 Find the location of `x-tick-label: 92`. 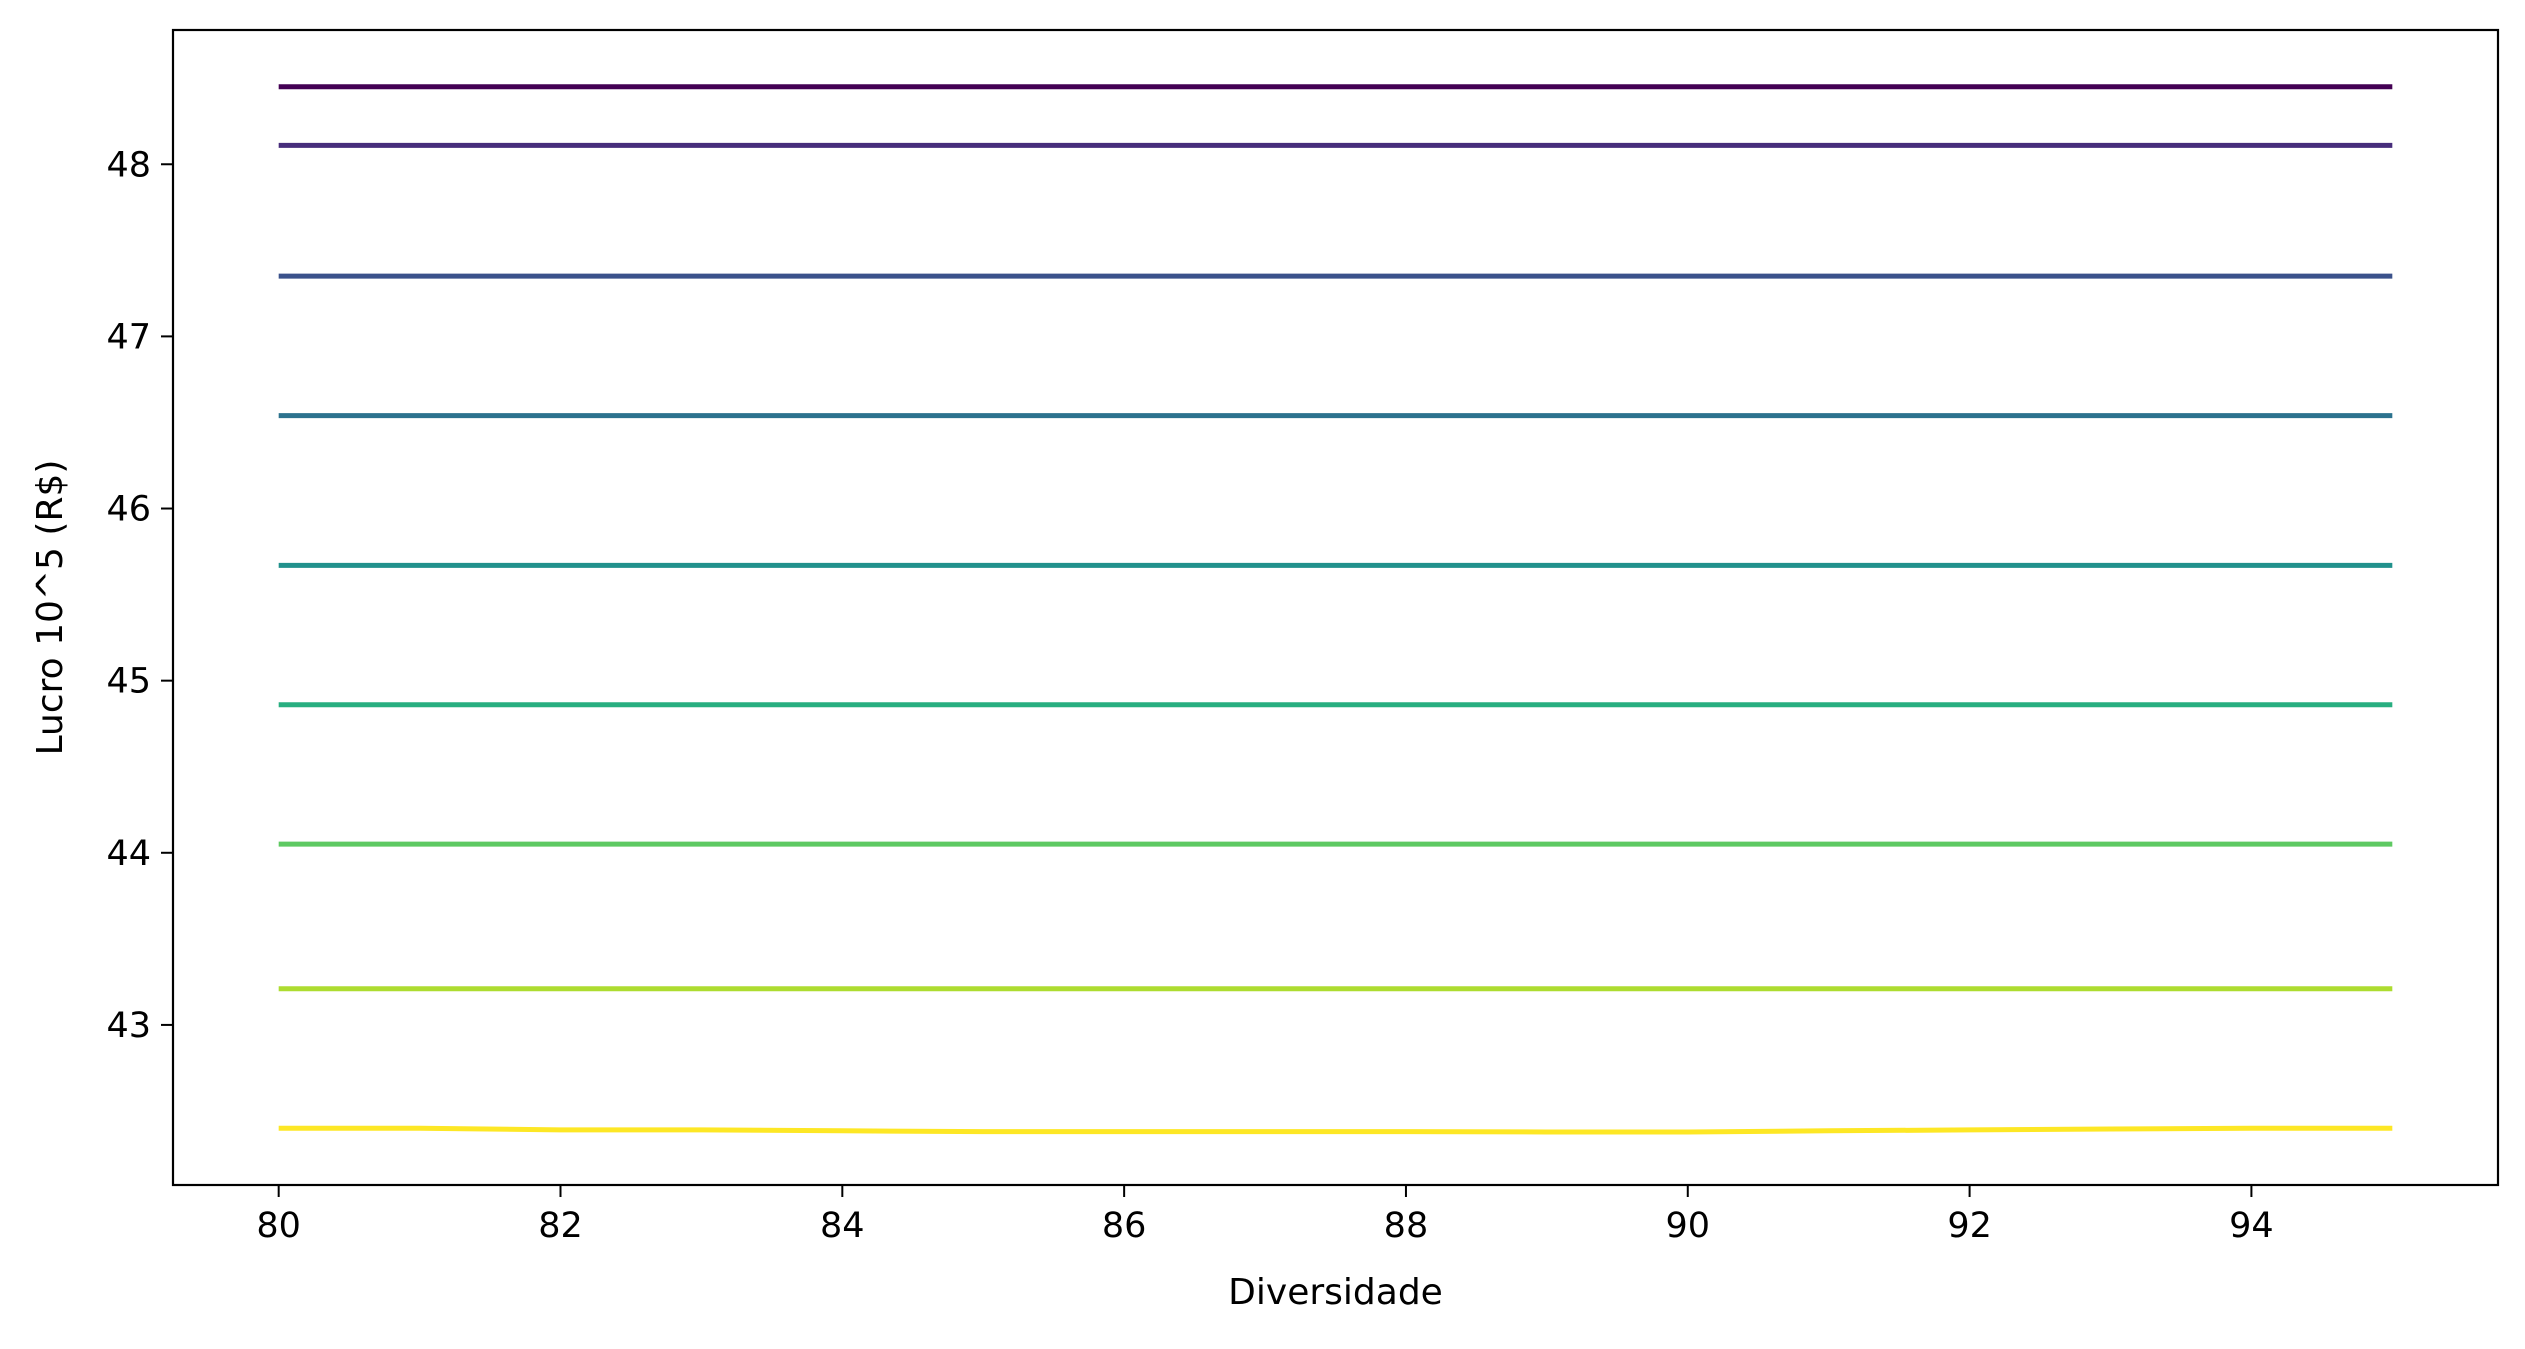

x-tick-label: 92 is located at coordinates (1969, 1226).